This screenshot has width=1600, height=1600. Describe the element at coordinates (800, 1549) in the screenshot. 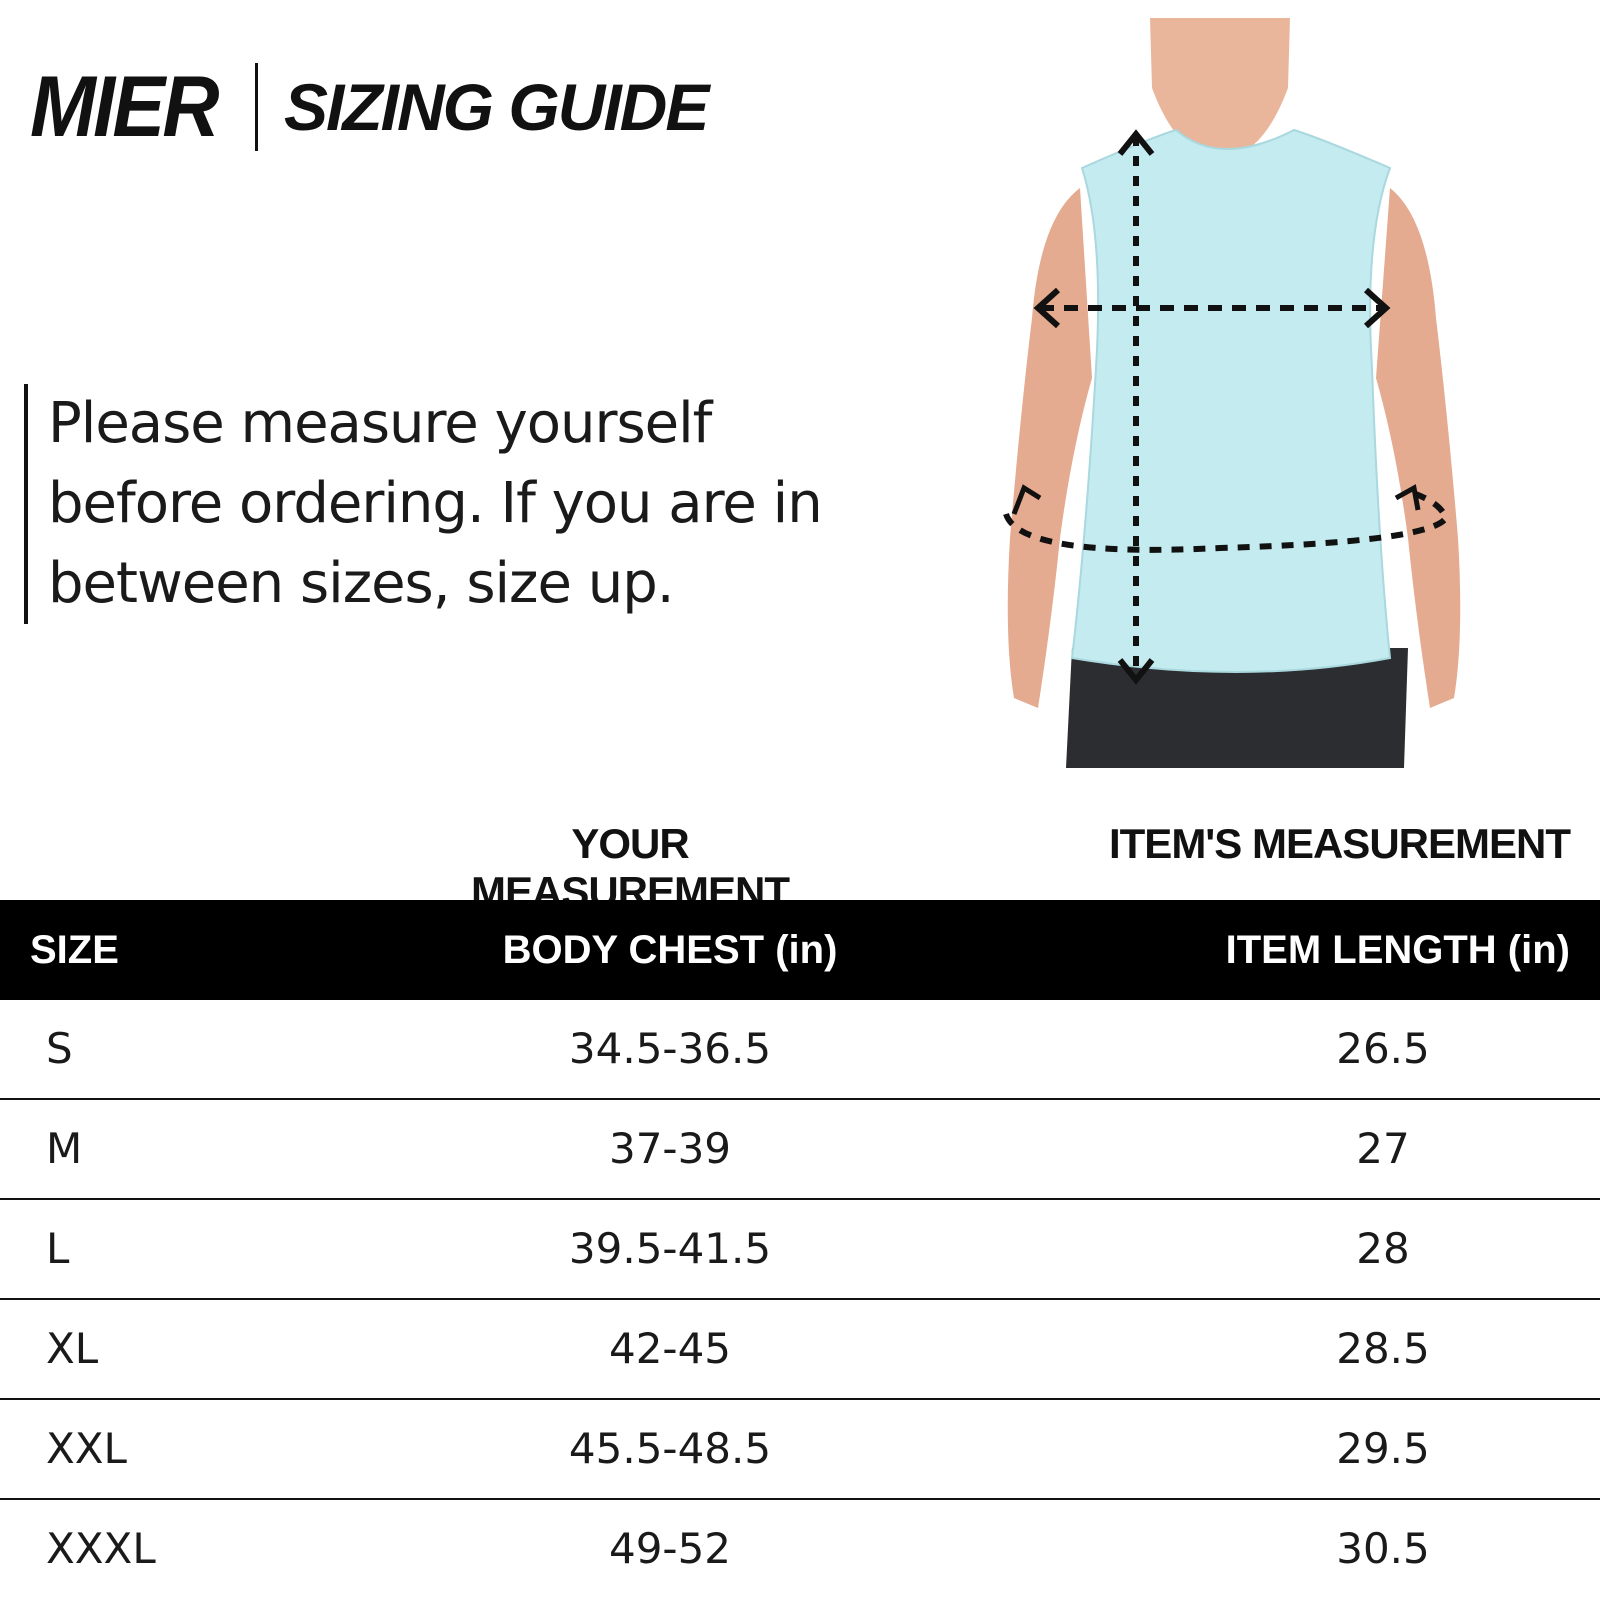

I see `table-row: XXXL 49-52 30.5` at that location.